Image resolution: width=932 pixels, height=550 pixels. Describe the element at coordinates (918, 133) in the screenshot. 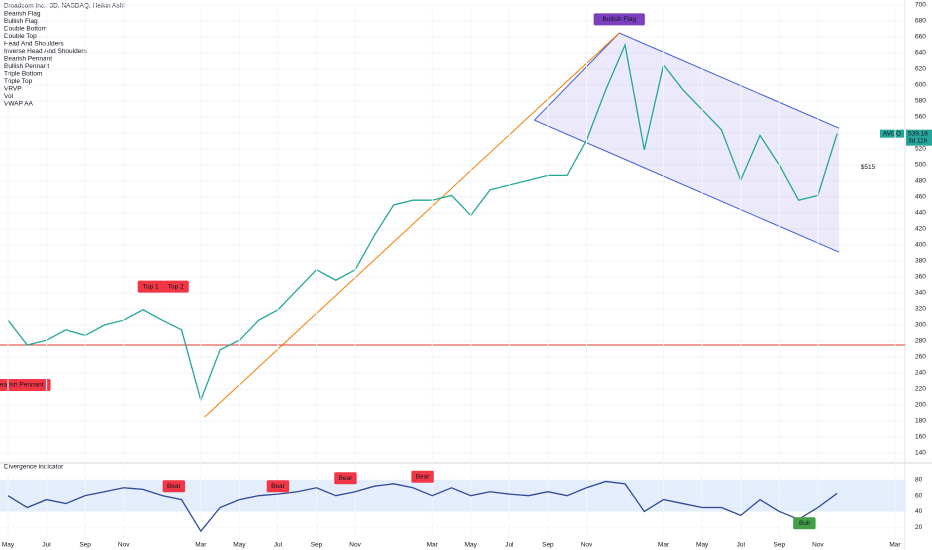

I see `price-tag-label: 539.16` at that location.